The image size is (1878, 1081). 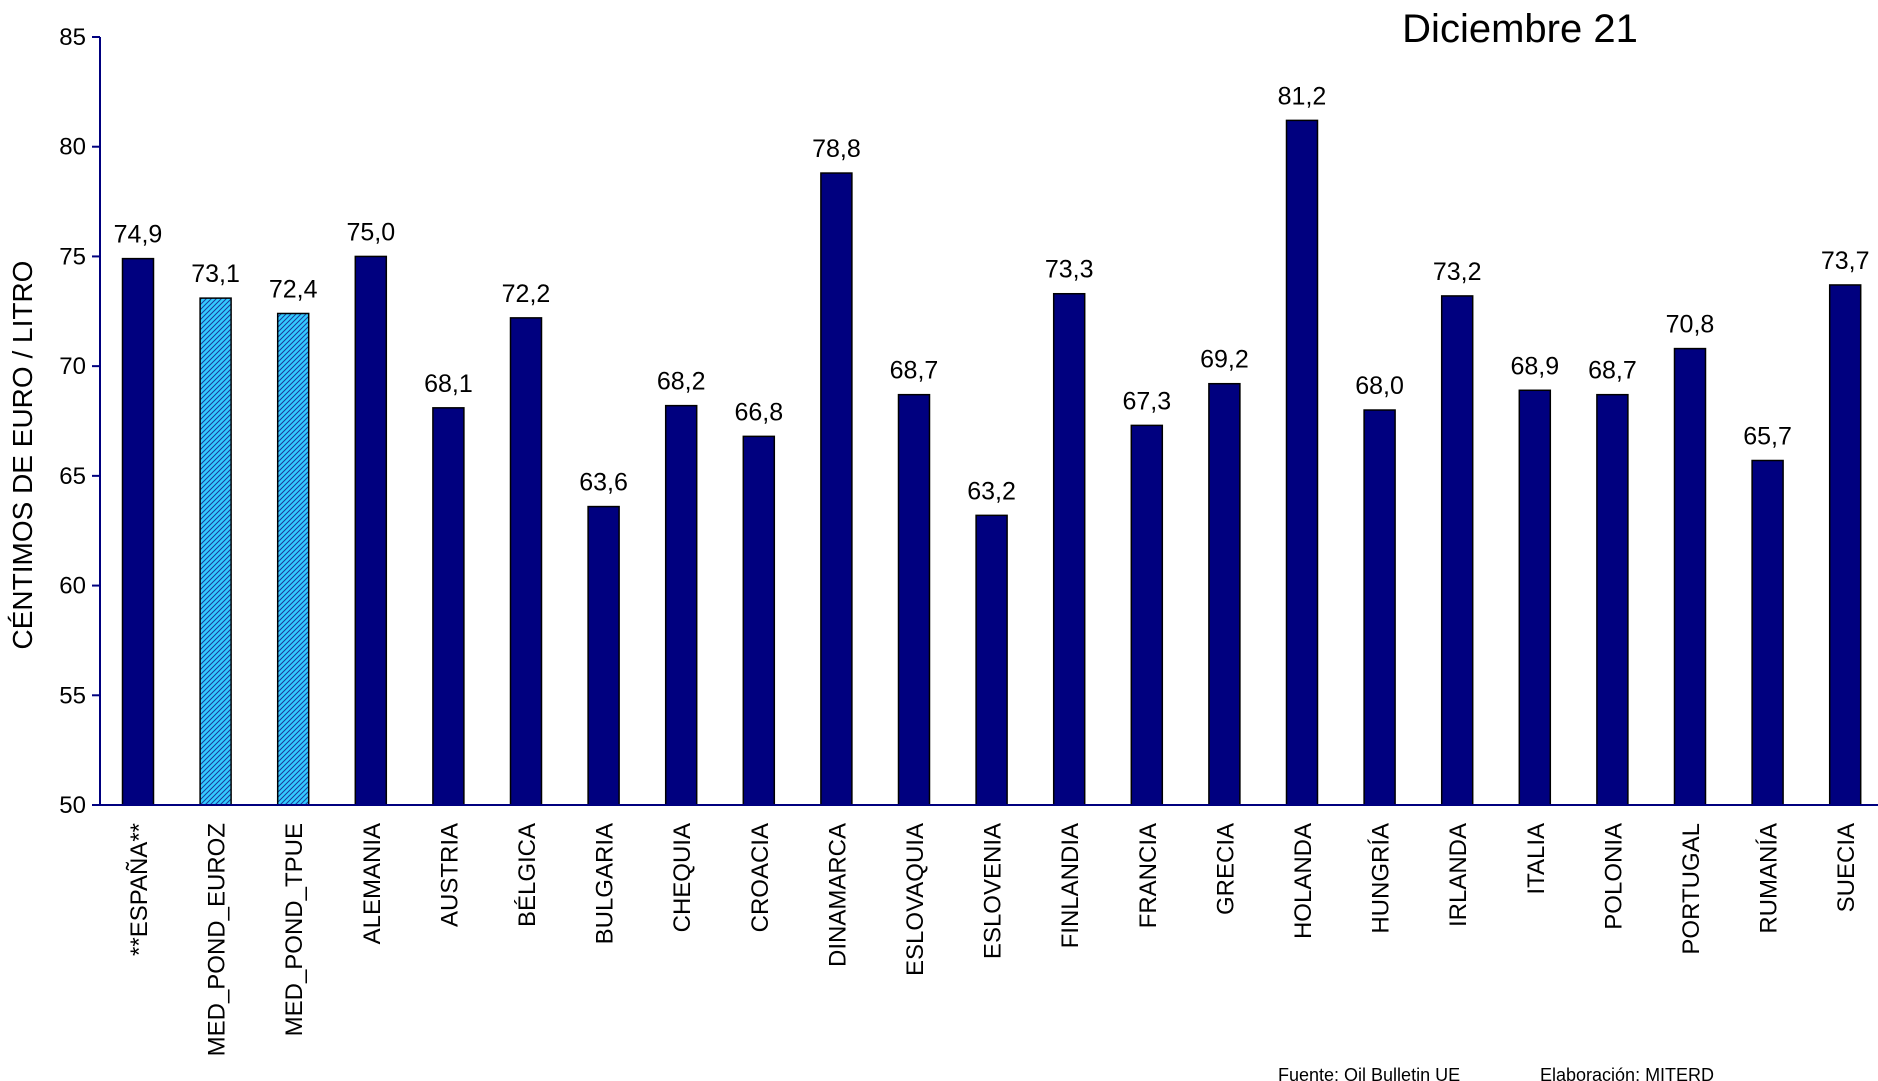 I want to click on x-tick-label-rumania: RUMANÍA, so click(x=1769, y=878).